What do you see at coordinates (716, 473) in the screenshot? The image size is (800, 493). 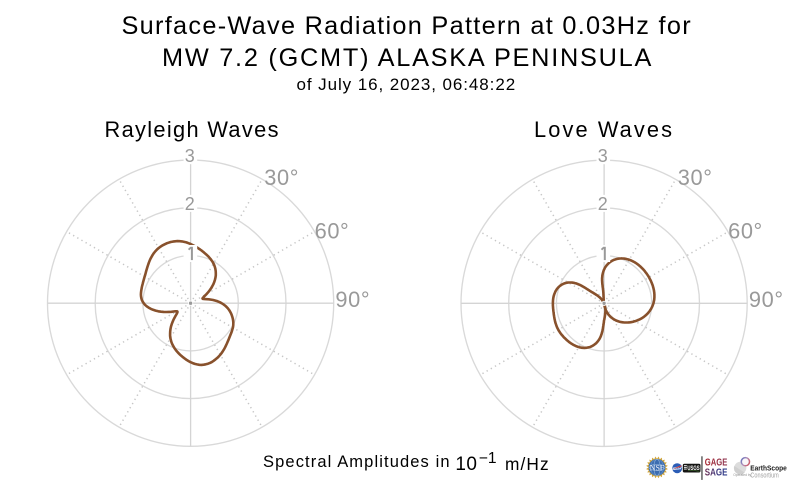 I see `svg-text: SAGE` at bounding box center [716, 473].